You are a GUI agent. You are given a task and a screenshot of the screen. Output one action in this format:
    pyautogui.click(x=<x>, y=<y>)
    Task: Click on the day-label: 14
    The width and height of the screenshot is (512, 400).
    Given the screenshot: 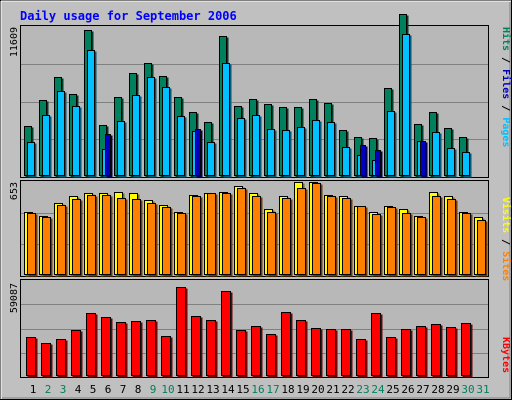 What is the action you would take?
    pyautogui.click(x=228, y=389)
    